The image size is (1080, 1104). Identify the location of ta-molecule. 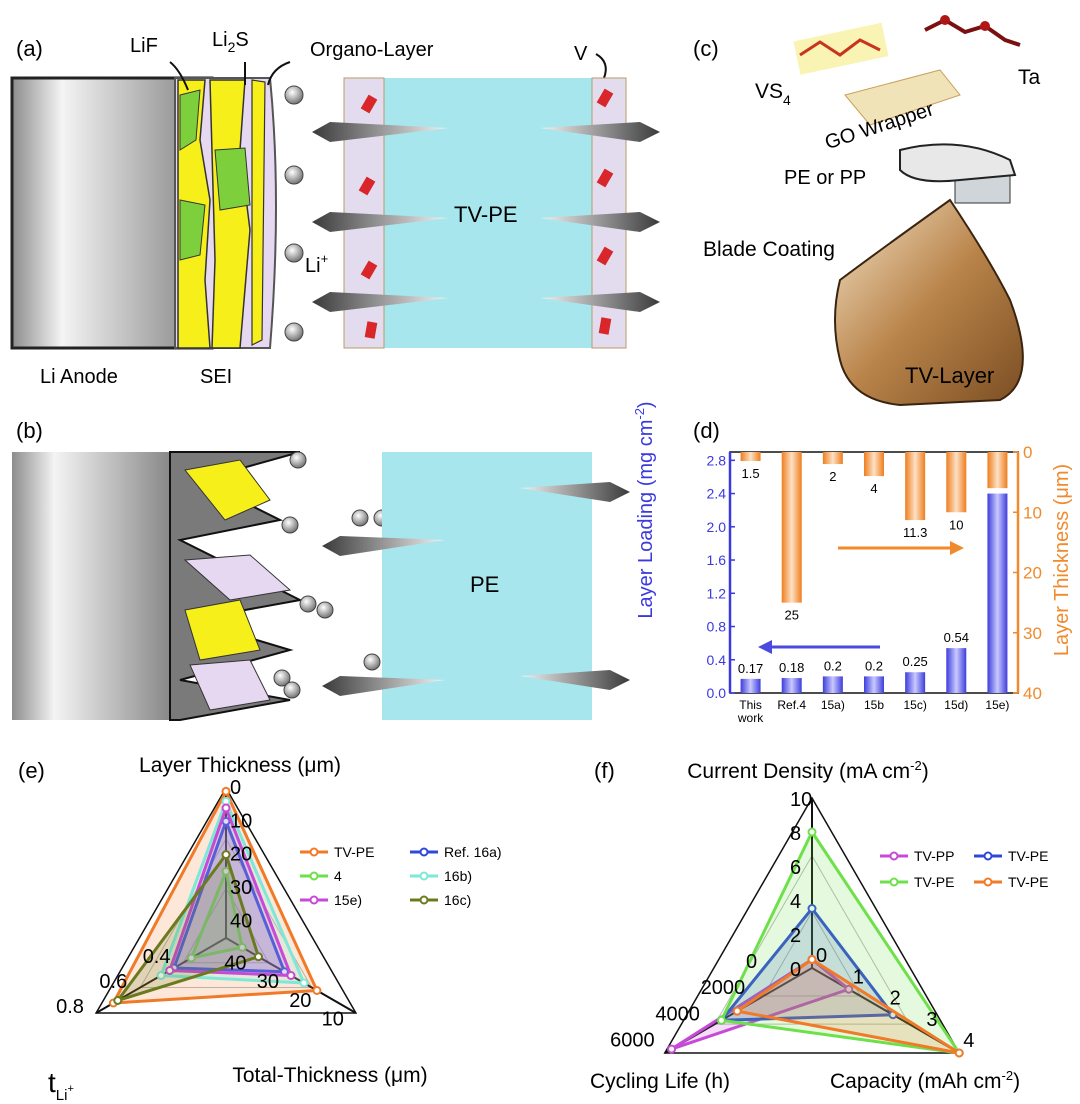
(972, 31).